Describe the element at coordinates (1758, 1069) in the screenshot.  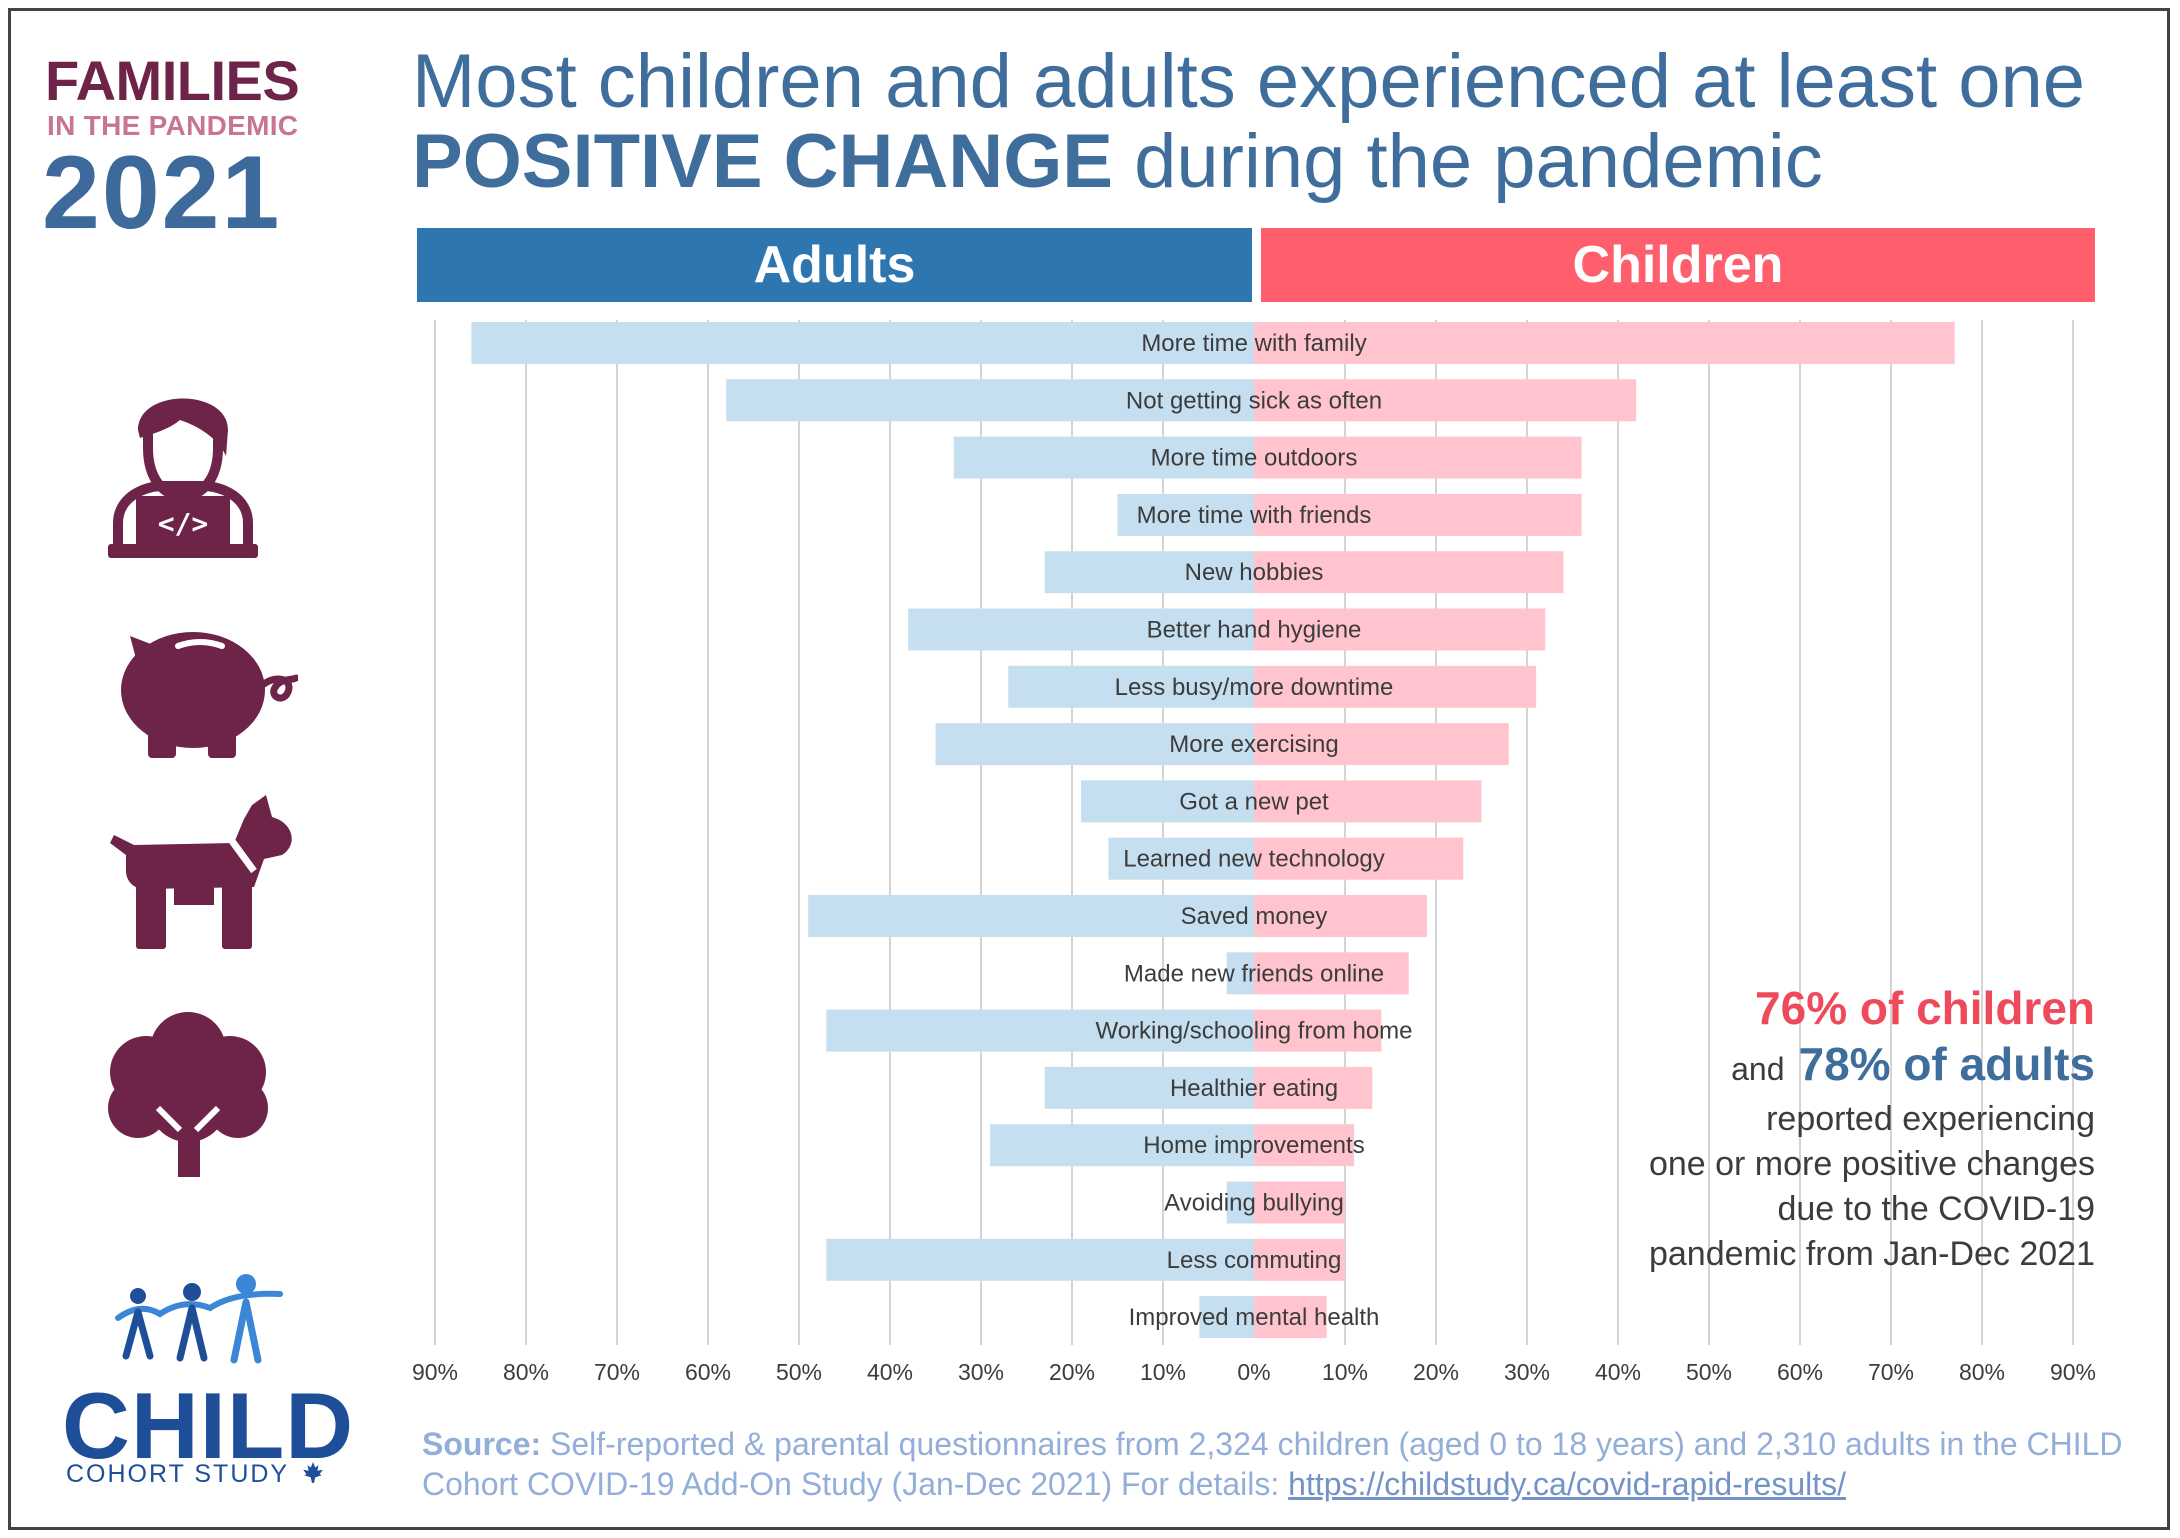
I see `and-text: and` at that location.